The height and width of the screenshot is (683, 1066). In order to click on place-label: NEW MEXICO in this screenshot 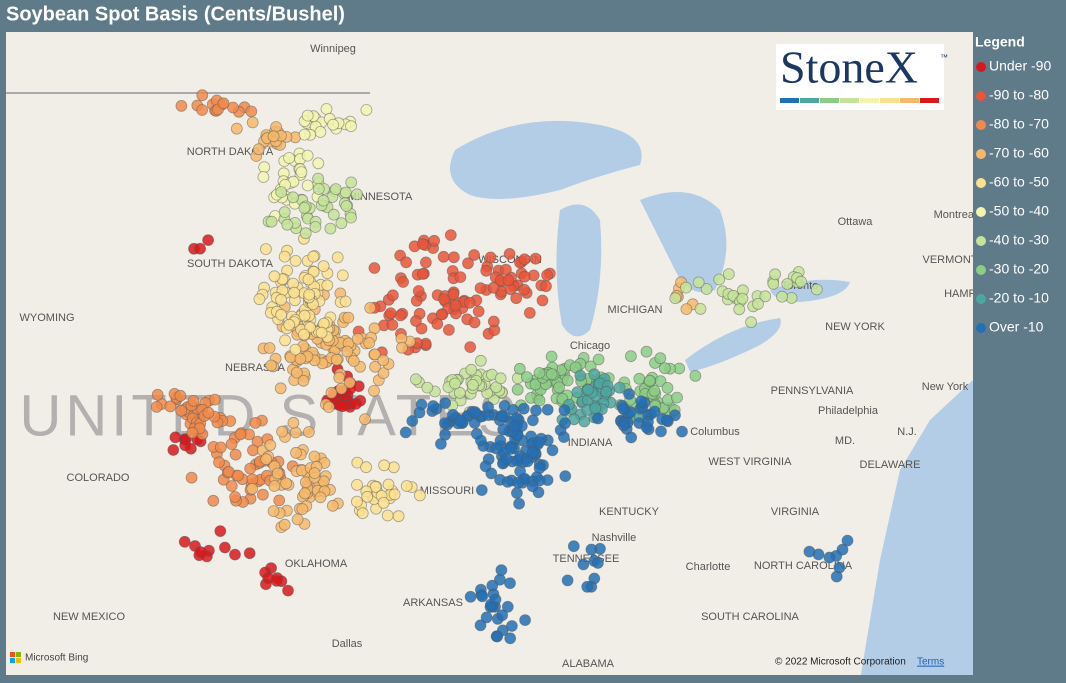, I will do `click(89, 617)`.